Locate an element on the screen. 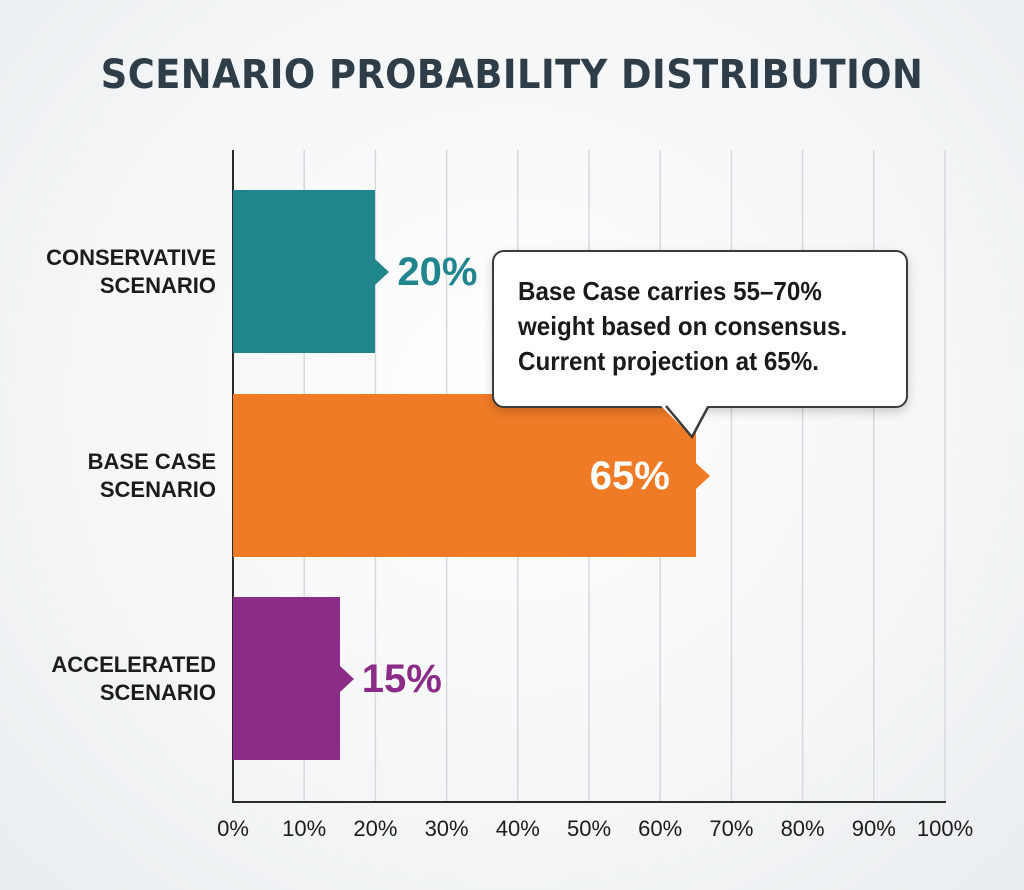 The width and height of the screenshot is (1024, 890). category-label: CONSERVATIVE SCENARIO is located at coordinates (131, 272).